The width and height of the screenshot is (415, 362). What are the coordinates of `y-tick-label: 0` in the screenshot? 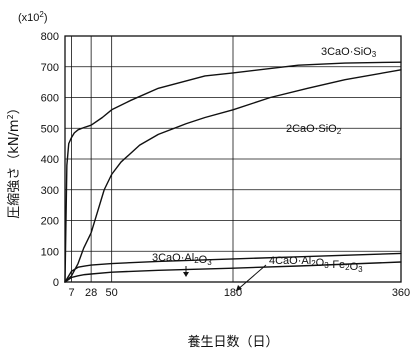 It's located at (56, 283).